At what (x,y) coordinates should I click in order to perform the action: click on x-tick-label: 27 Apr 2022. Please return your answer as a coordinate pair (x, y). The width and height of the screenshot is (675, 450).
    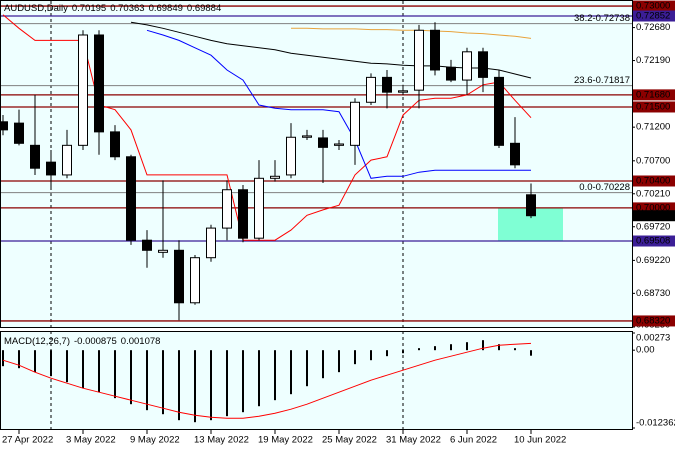
    Looking at the image, I should click on (27, 440).